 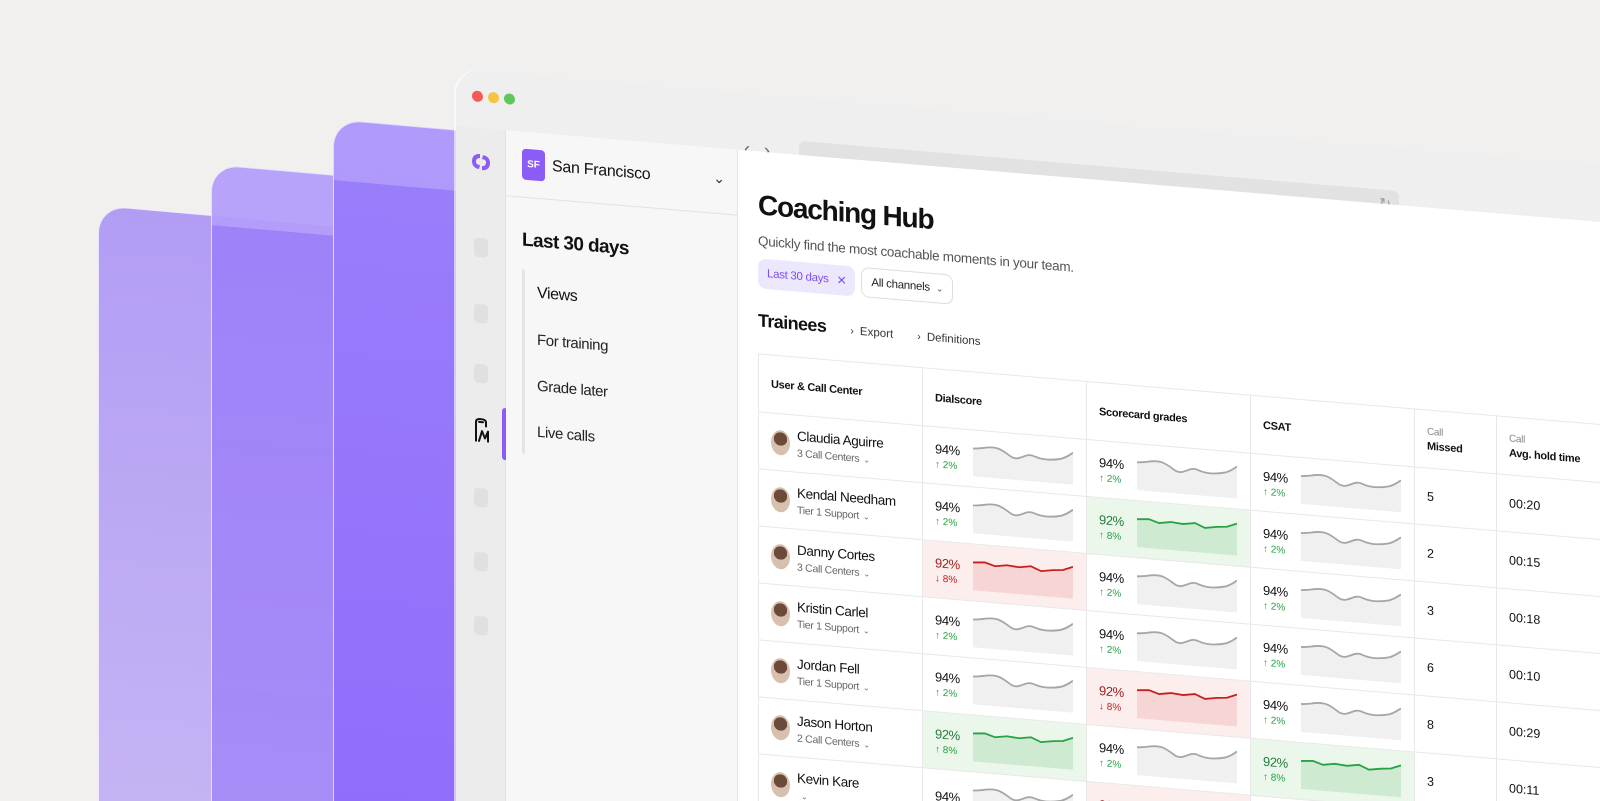 What do you see at coordinates (832, 610) in the screenshot?
I see `user-name: Kristin Carlel` at bounding box center [832, 610].